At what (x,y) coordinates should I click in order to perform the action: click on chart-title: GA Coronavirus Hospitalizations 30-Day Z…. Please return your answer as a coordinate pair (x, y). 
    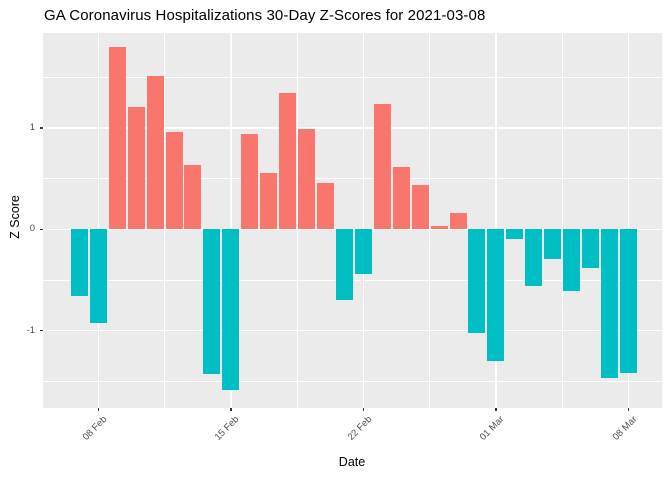
    Looking at the image, I should click on (265, 15).